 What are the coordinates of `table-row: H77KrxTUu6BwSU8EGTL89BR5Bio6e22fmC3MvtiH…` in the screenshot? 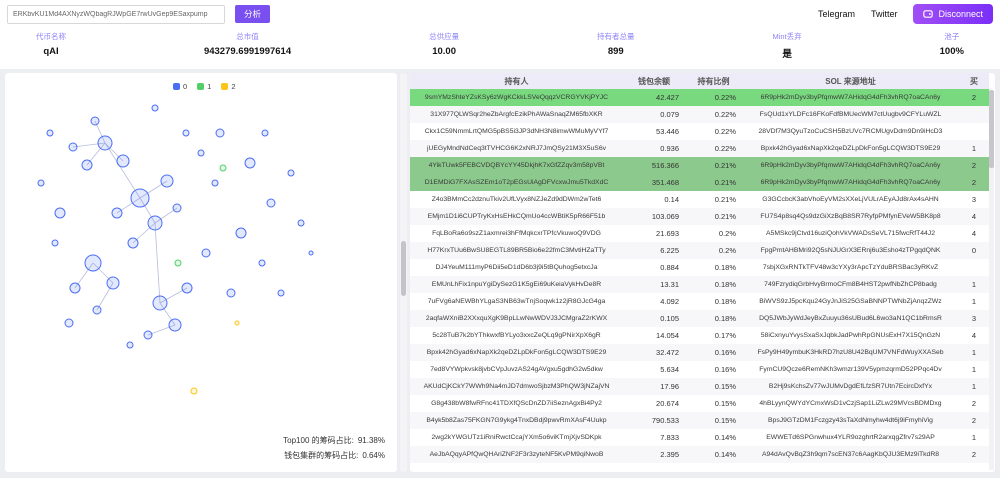 It's located at (699, 250).